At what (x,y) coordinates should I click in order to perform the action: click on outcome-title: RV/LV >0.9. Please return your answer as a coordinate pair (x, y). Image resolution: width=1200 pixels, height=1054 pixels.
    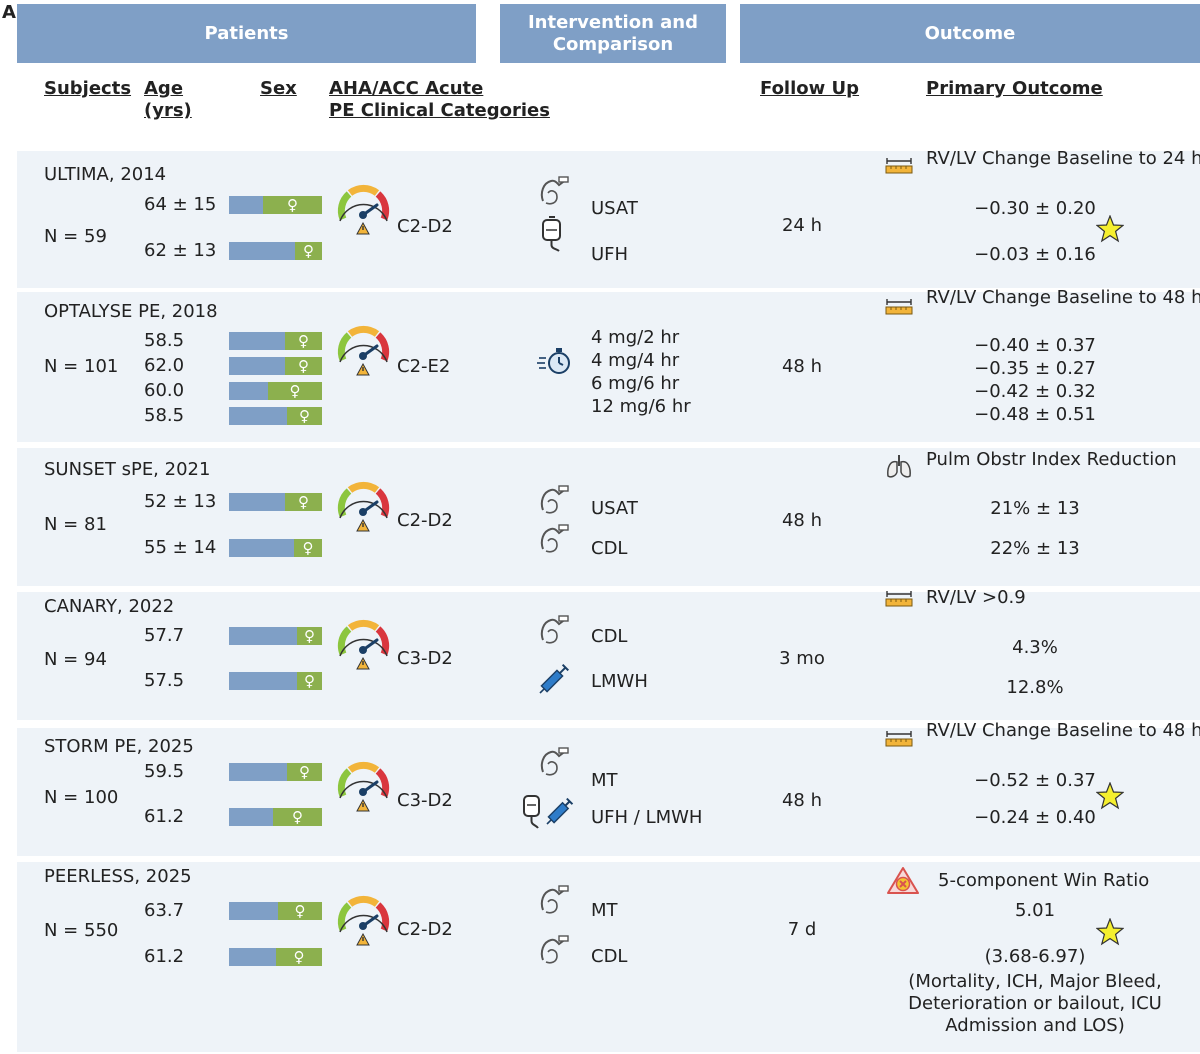
    Looking at the image, I should click on (976, 597).